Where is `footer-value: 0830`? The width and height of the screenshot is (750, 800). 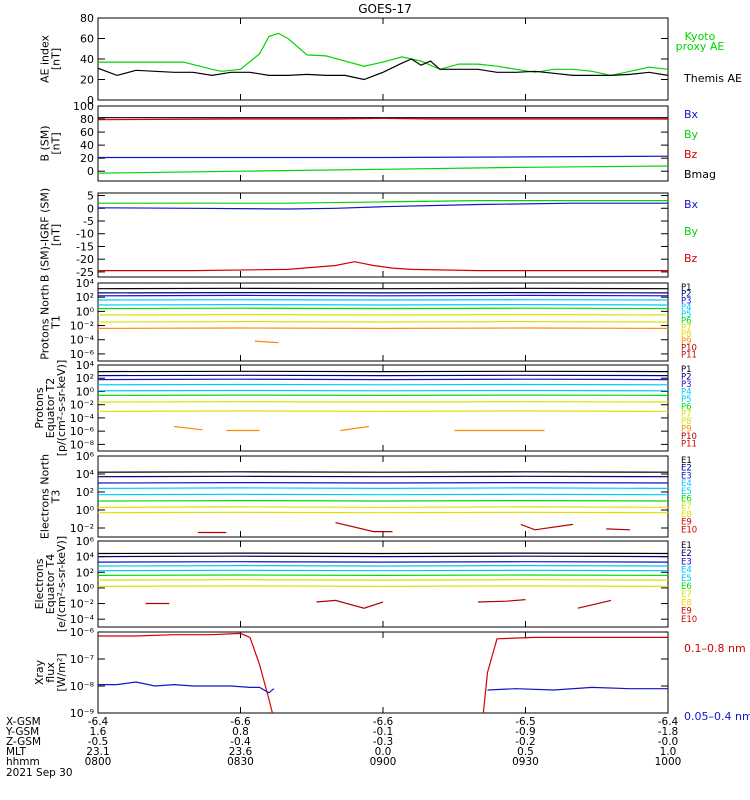 footer-value: 0830 is located at coordinates (240, 762).